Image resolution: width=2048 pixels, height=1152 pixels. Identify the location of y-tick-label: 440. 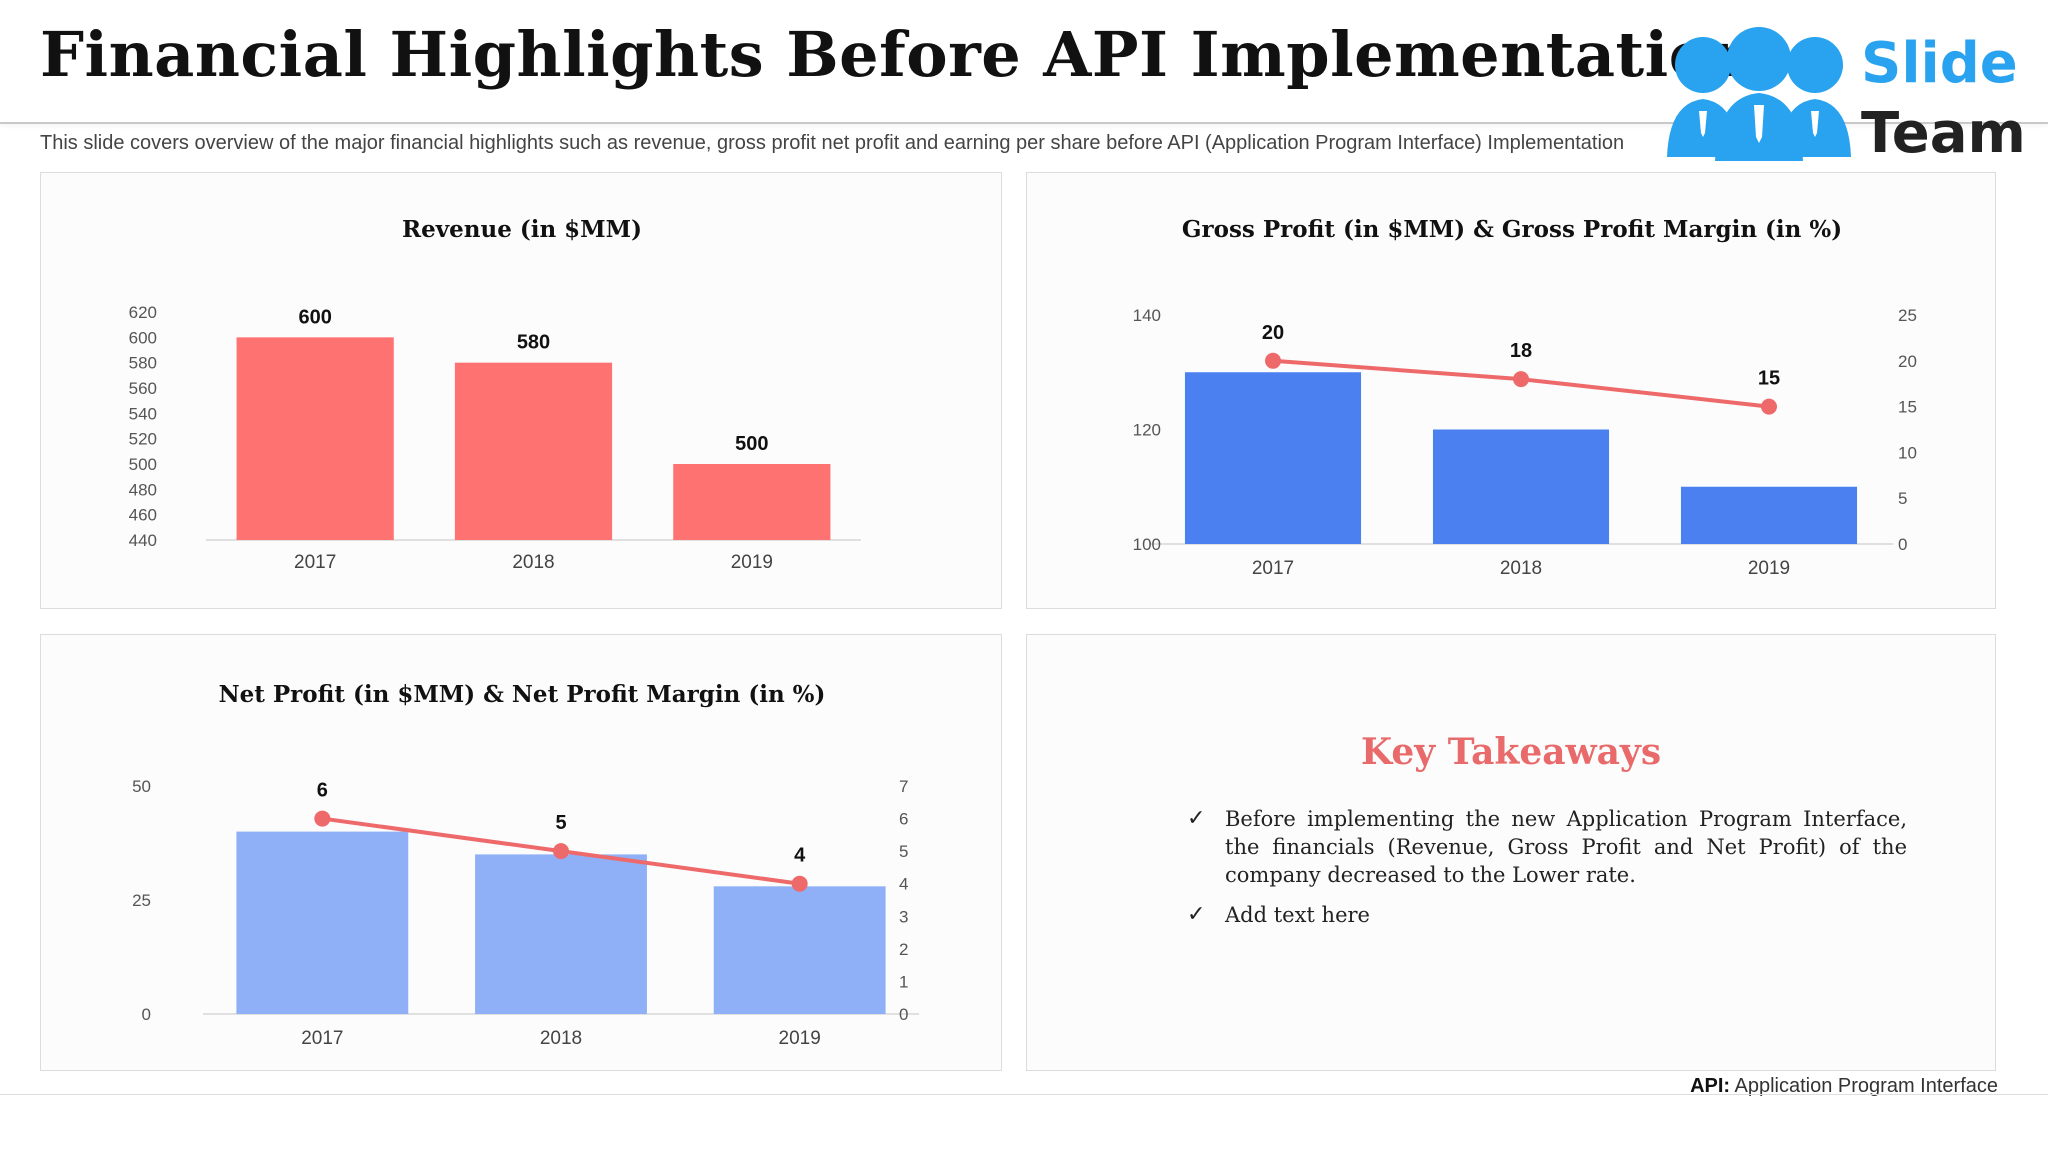
(143, 540).